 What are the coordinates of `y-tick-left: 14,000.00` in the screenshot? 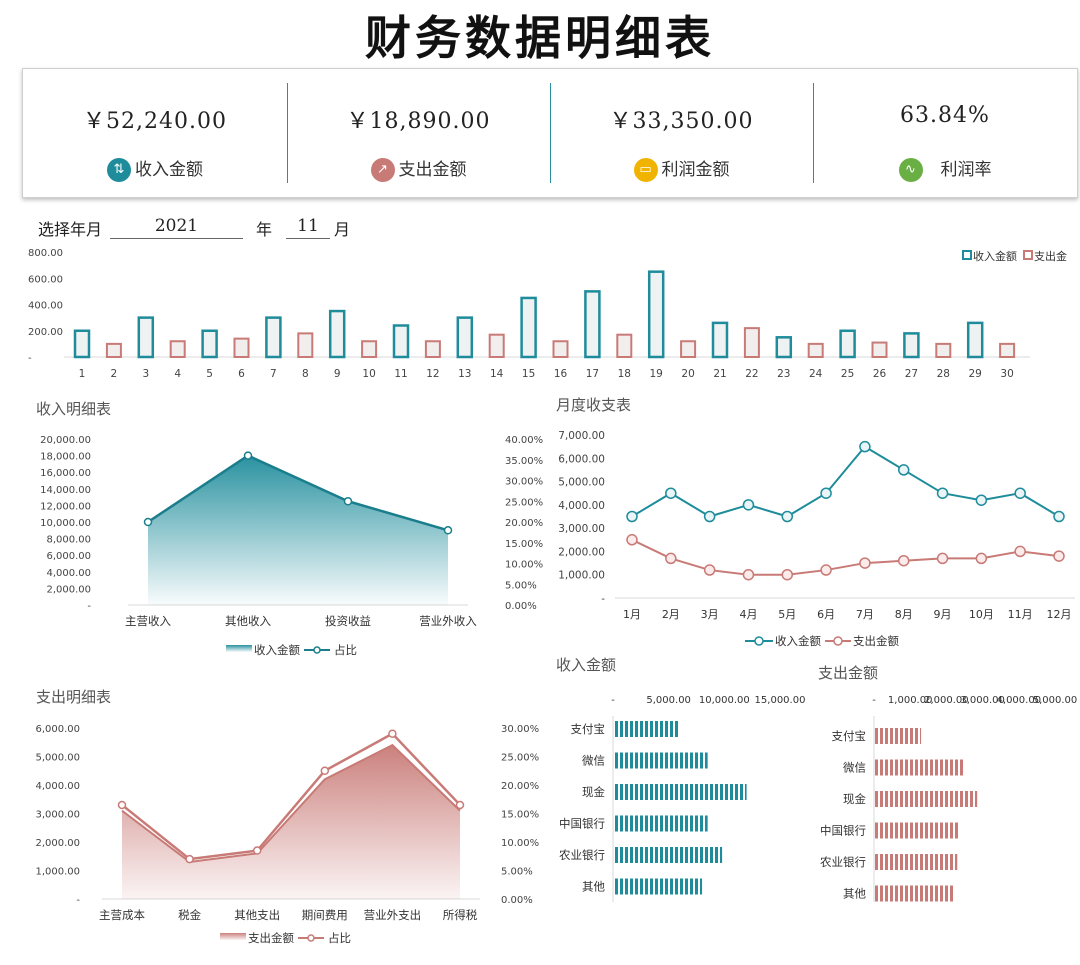 It's located at (65, 490).